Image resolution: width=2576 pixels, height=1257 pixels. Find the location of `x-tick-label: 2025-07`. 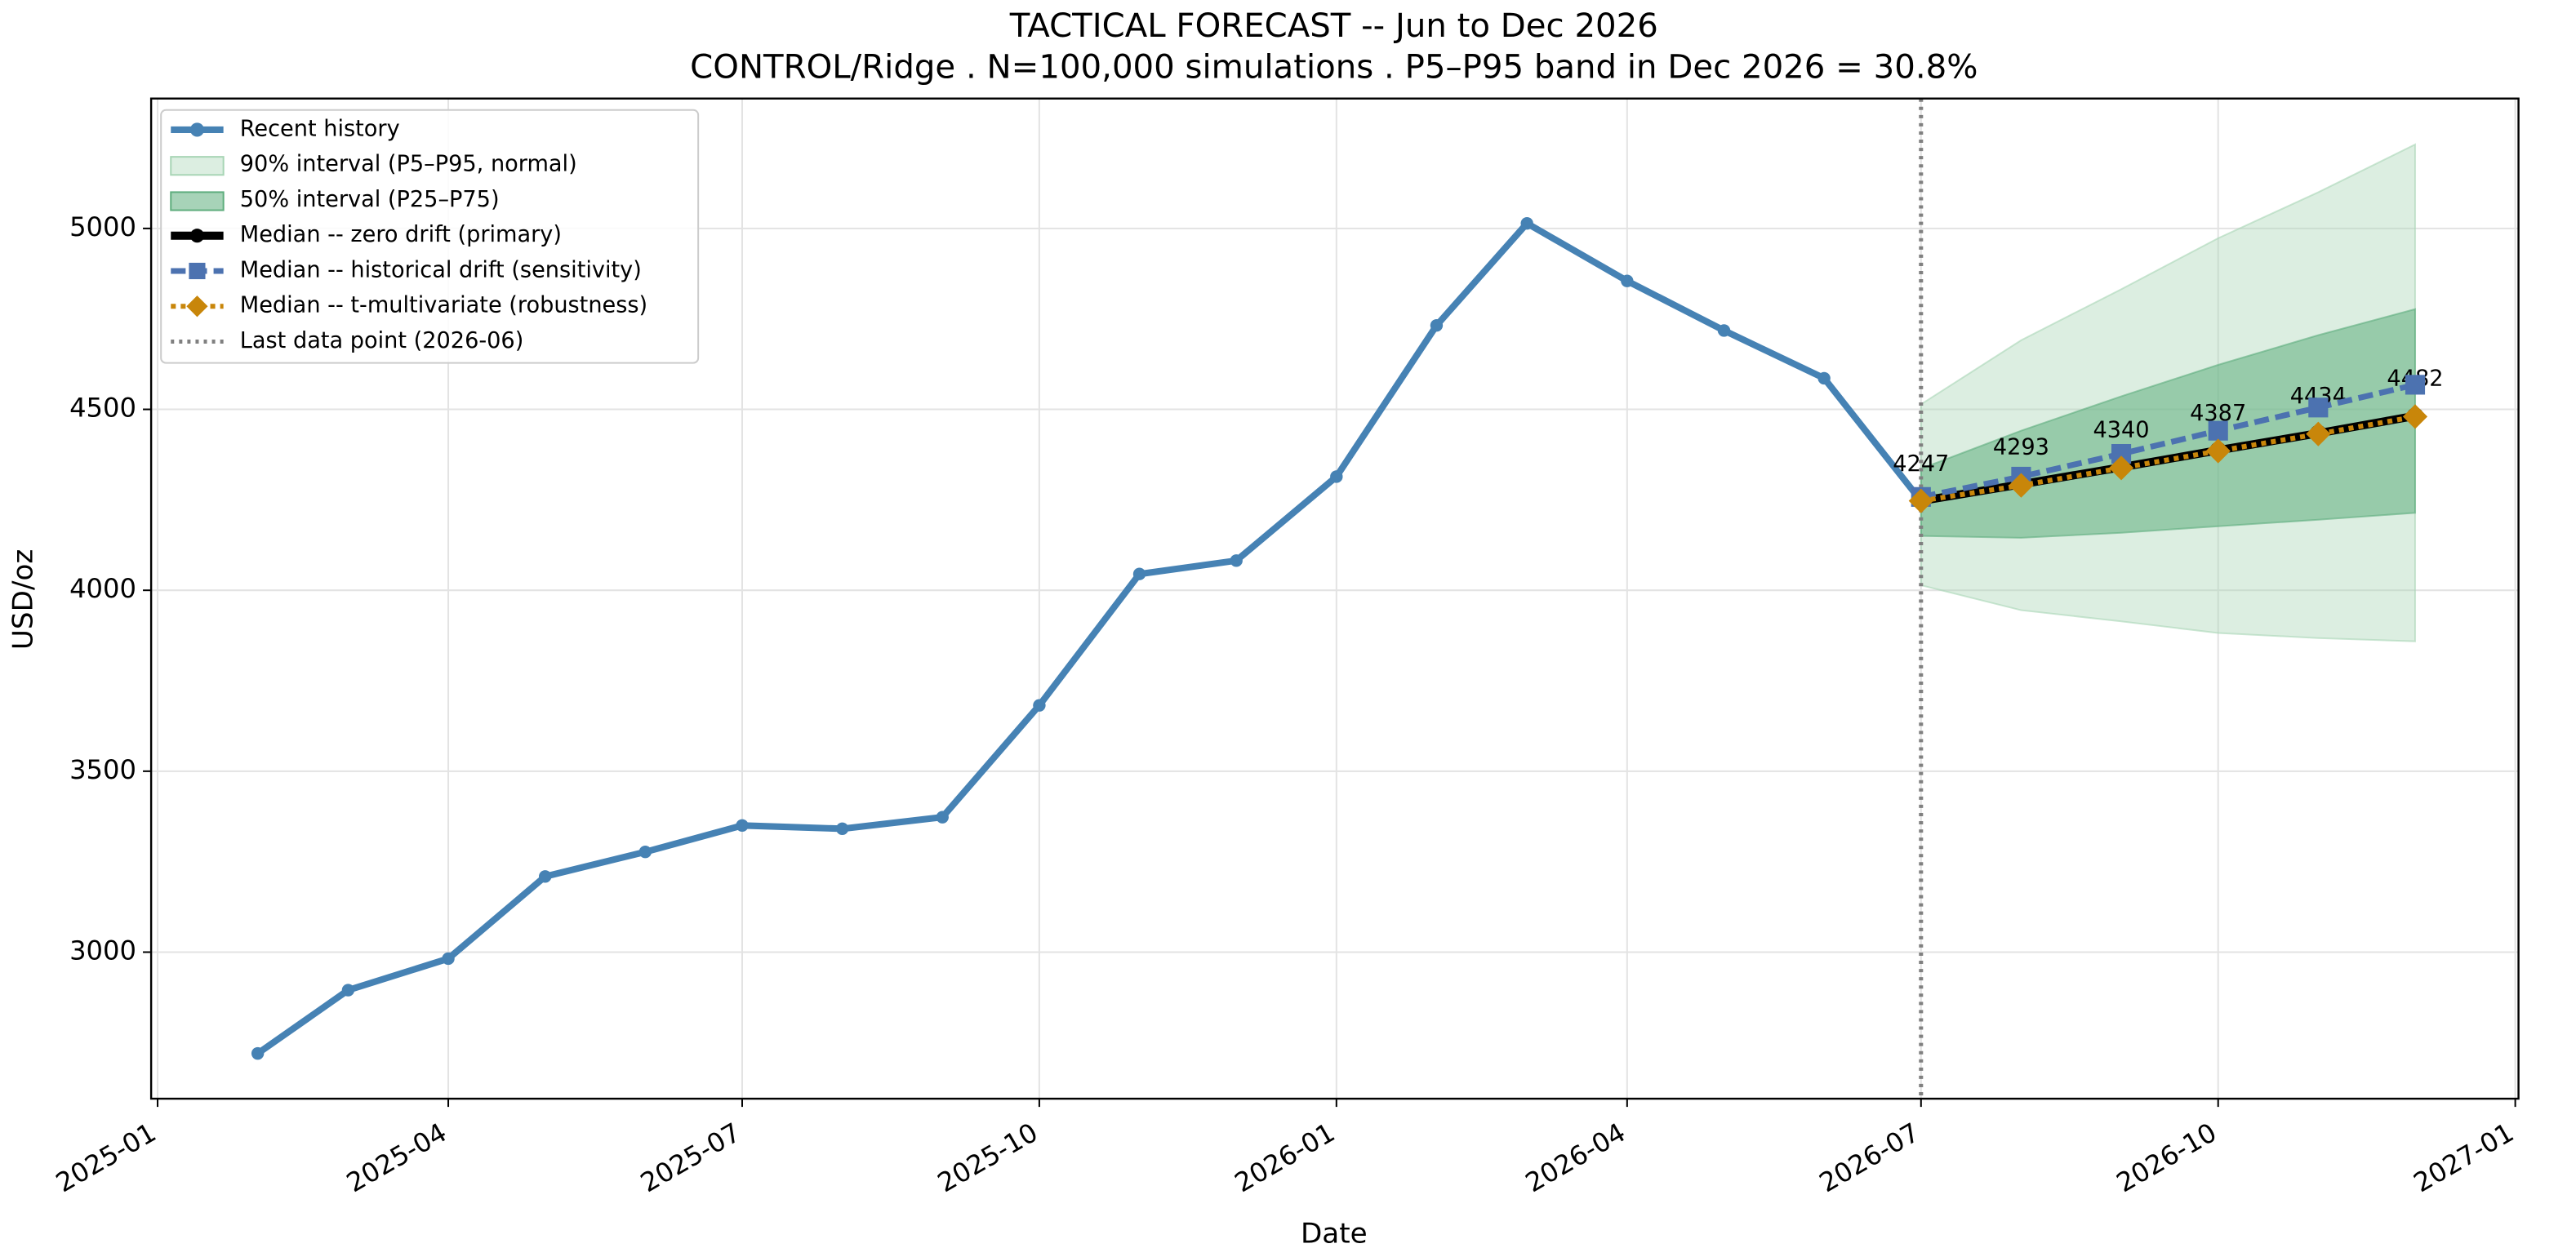

x-tick-label: 2025-07 is located at coordinates (690, 1157).